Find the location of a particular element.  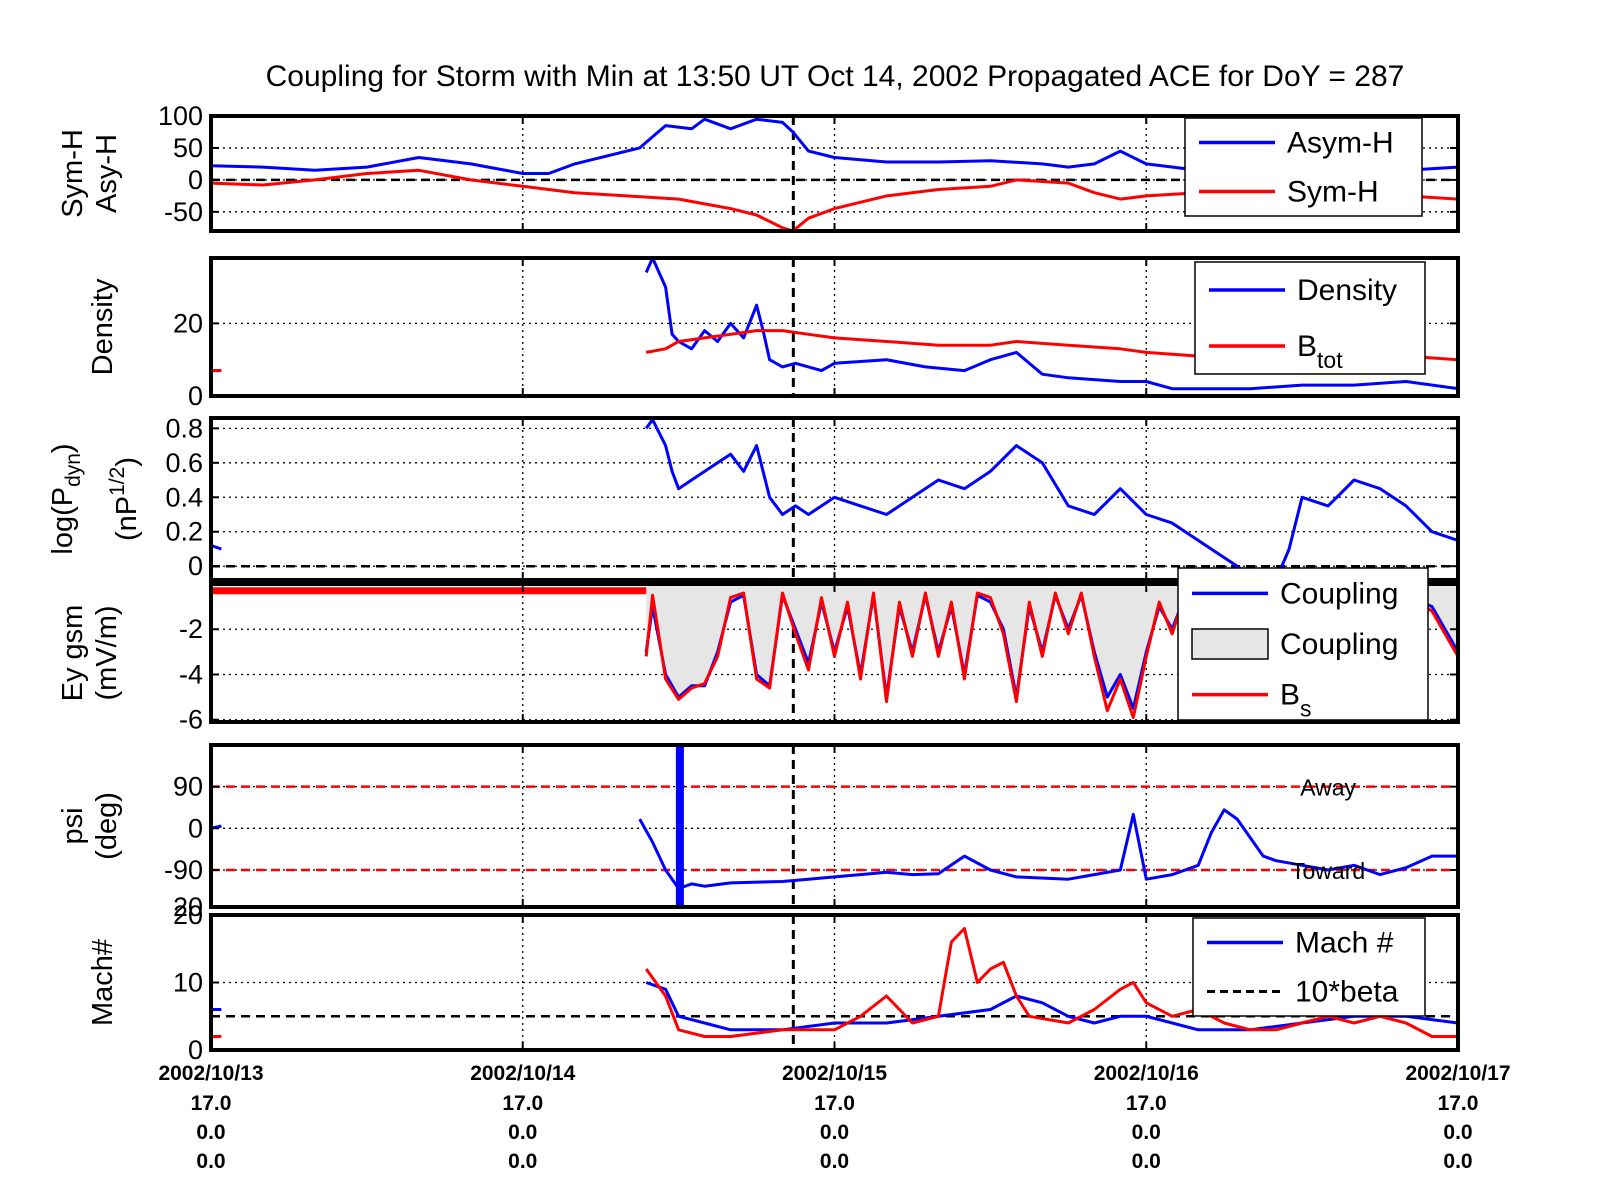

panel-psi: Away Toward 90 0 -90 20 psi (deg) is located at coordinates (758, 832).